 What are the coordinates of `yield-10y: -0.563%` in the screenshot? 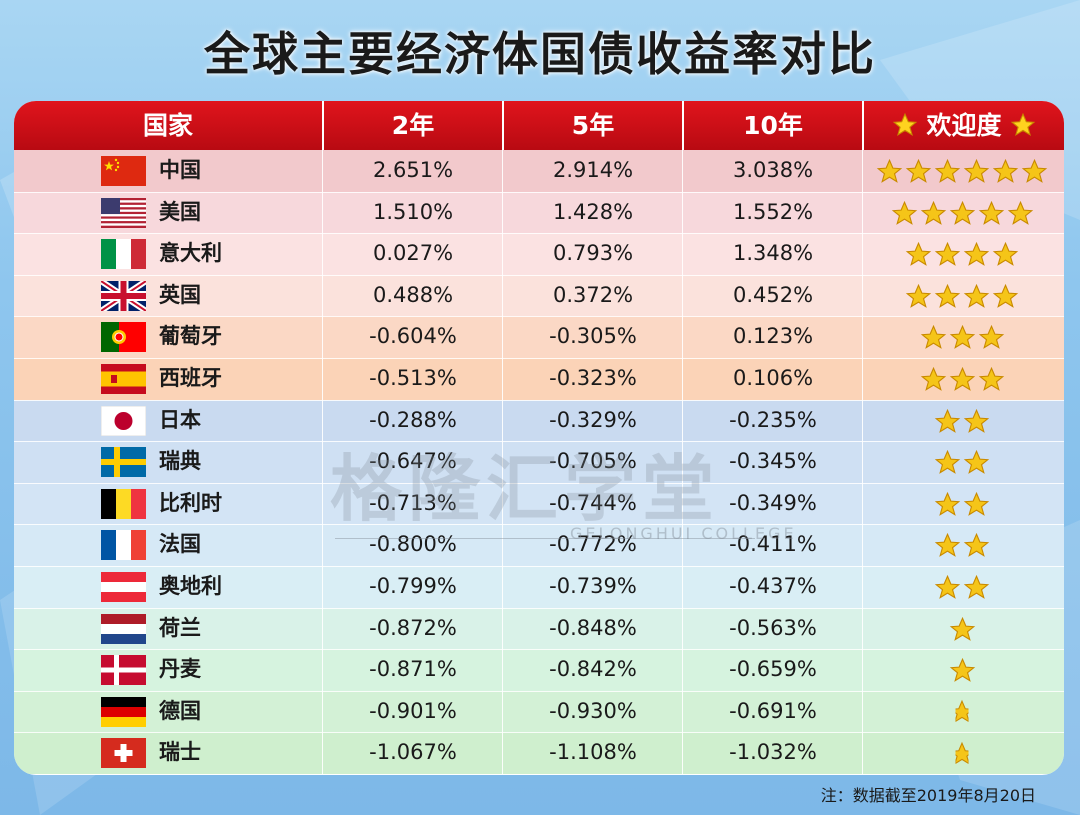 It's located at (773, 627).